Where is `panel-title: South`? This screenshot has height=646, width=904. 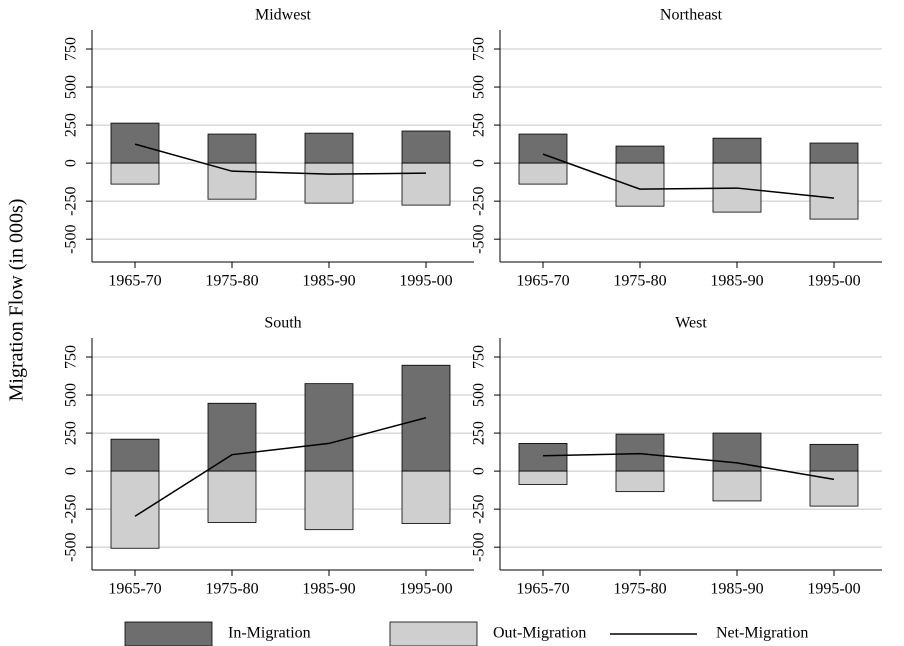 panel-title: South is located at coordinates (282, 323).